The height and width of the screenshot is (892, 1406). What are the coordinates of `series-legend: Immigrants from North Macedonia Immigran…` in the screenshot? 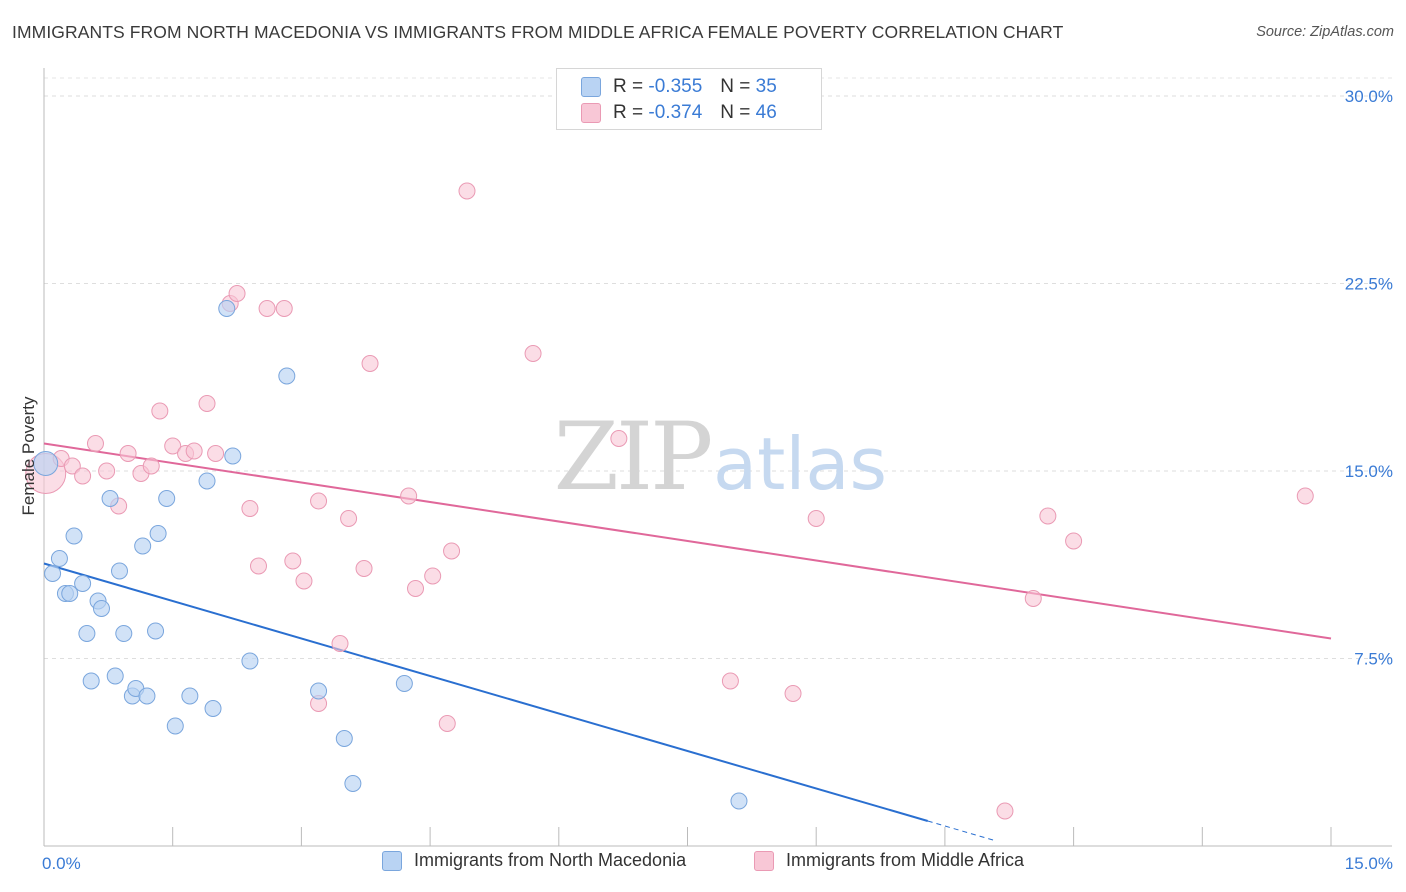 It's located at (703, 864).